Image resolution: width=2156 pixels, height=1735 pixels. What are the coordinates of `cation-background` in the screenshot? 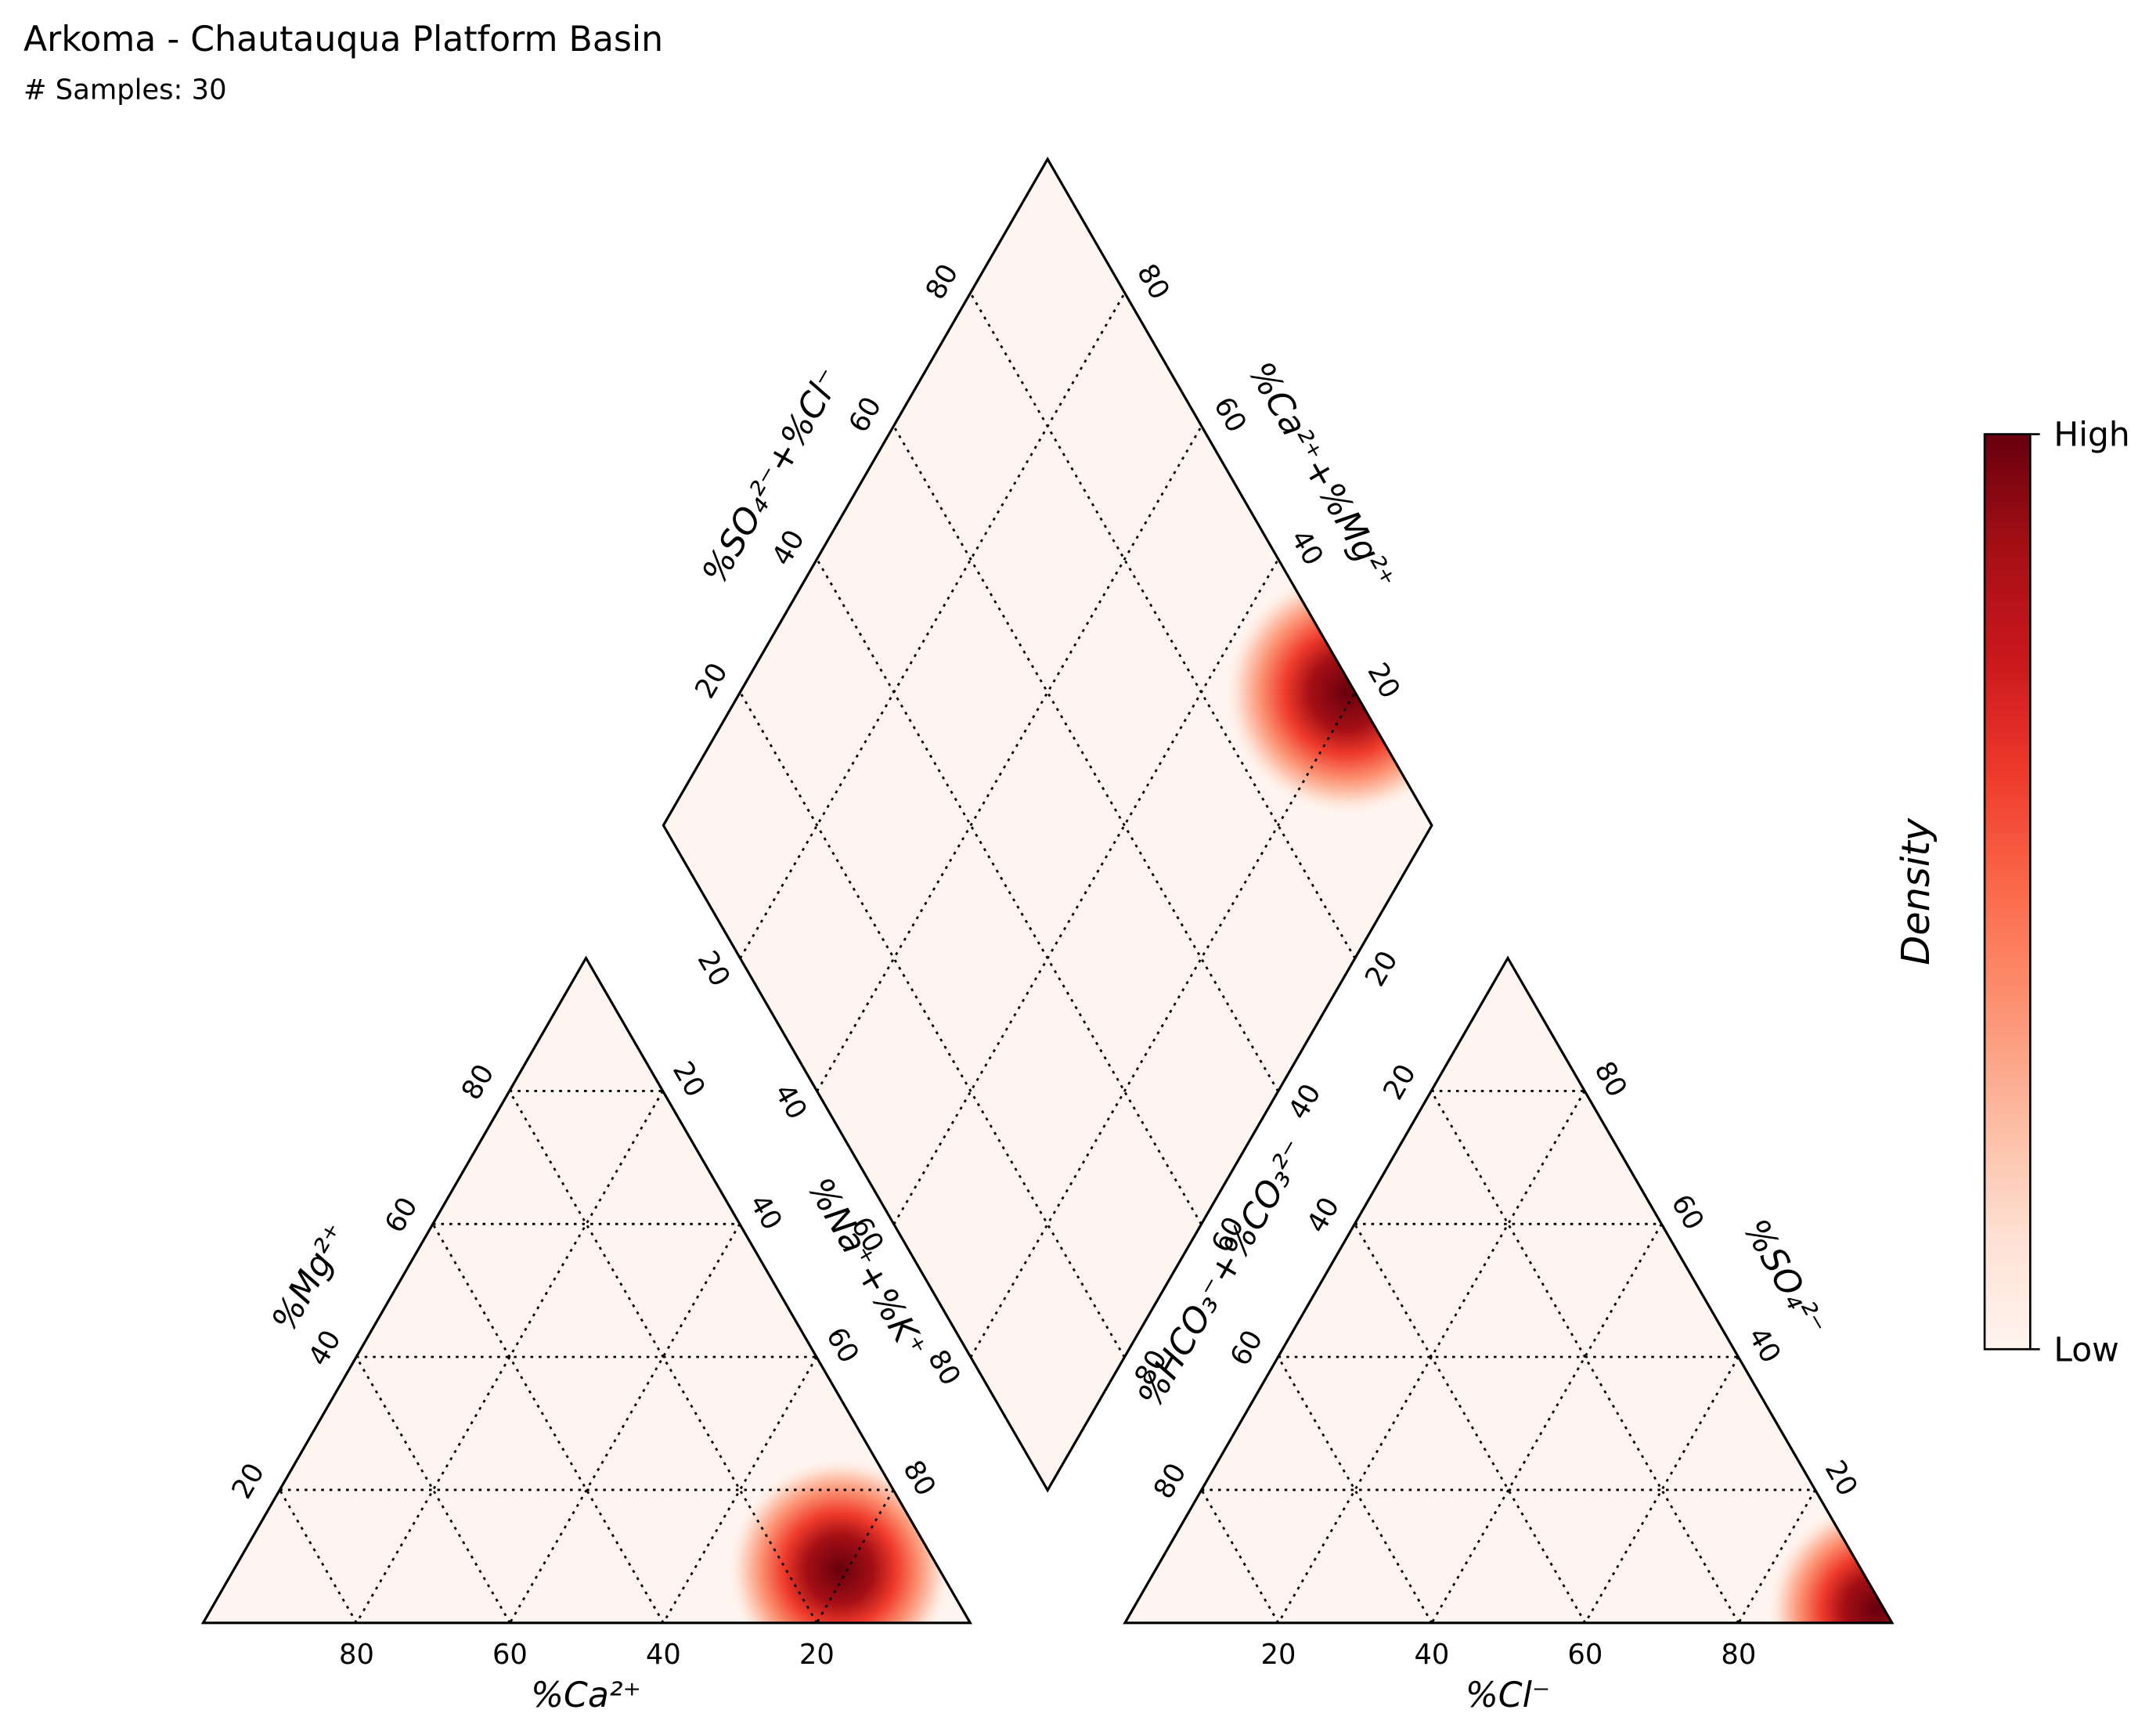 It's located at (587, 1290).